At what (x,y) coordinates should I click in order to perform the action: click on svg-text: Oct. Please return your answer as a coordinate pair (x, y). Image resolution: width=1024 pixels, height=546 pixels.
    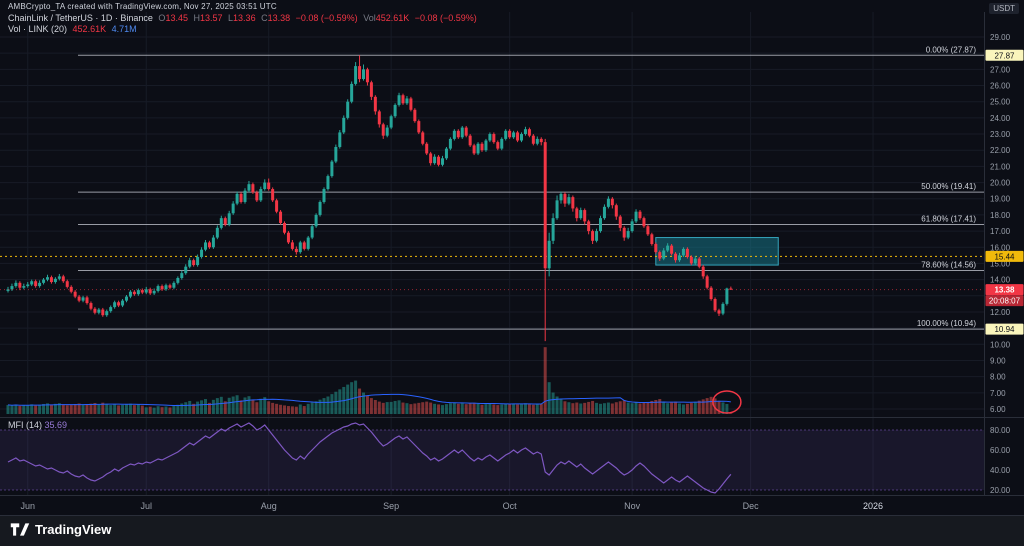
    Looking at the image, I should click on (510, 506).